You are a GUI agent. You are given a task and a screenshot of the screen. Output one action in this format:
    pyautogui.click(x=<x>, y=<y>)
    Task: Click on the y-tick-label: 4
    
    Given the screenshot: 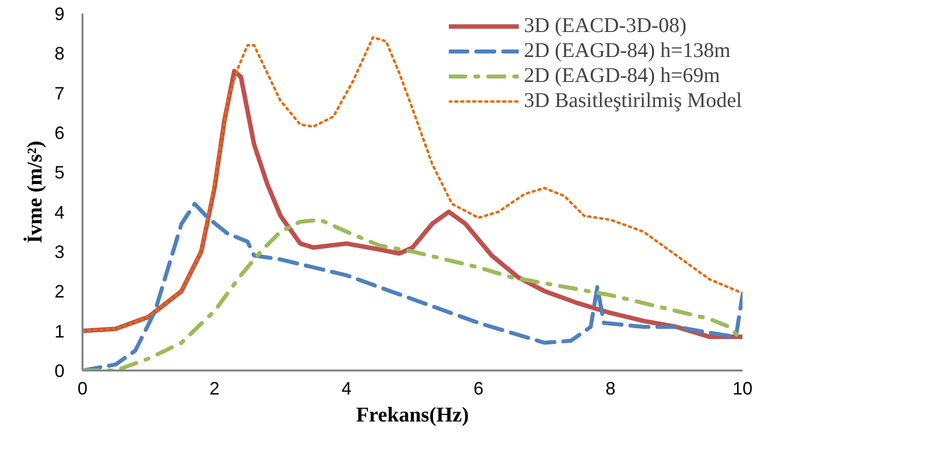 What is the action you would take?
    pyautogui.click(x=59, y=212)
    